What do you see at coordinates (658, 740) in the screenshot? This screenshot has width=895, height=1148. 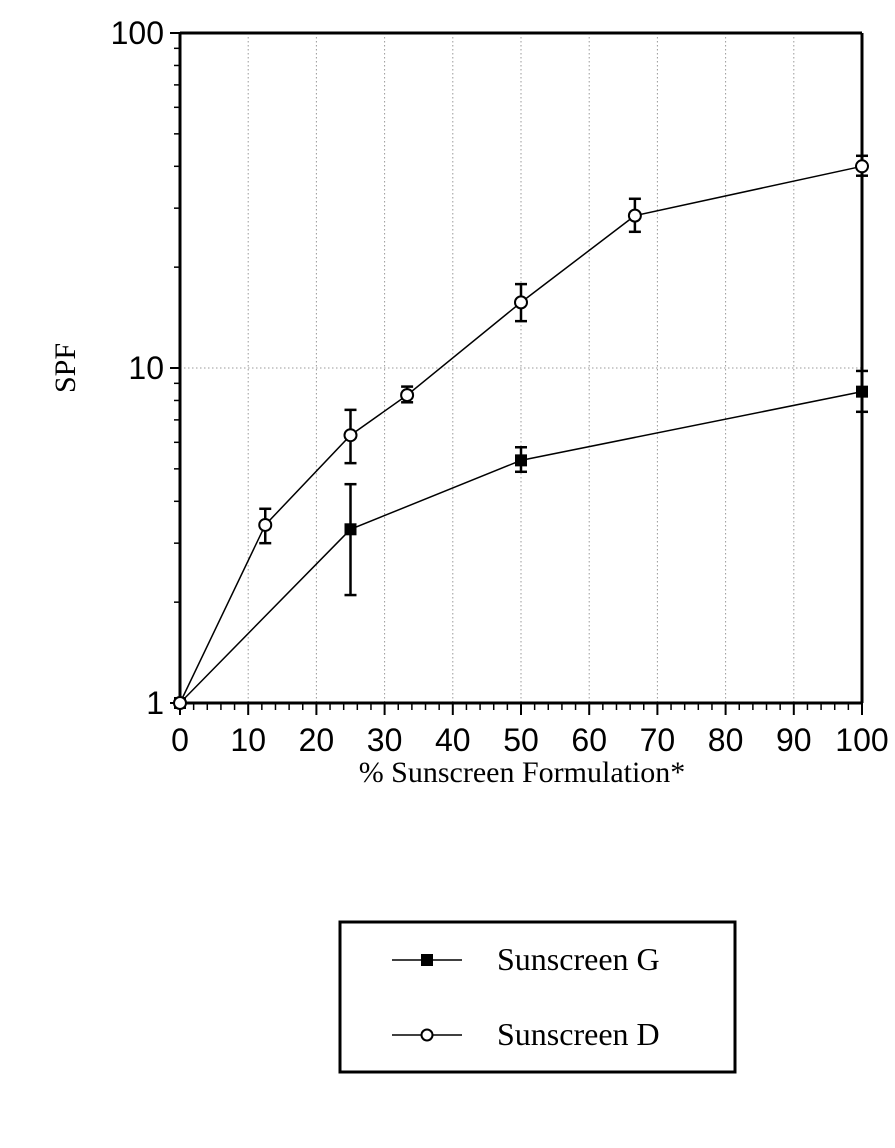 I see `x-tick-label: 70` at bounding box center [658, 740].